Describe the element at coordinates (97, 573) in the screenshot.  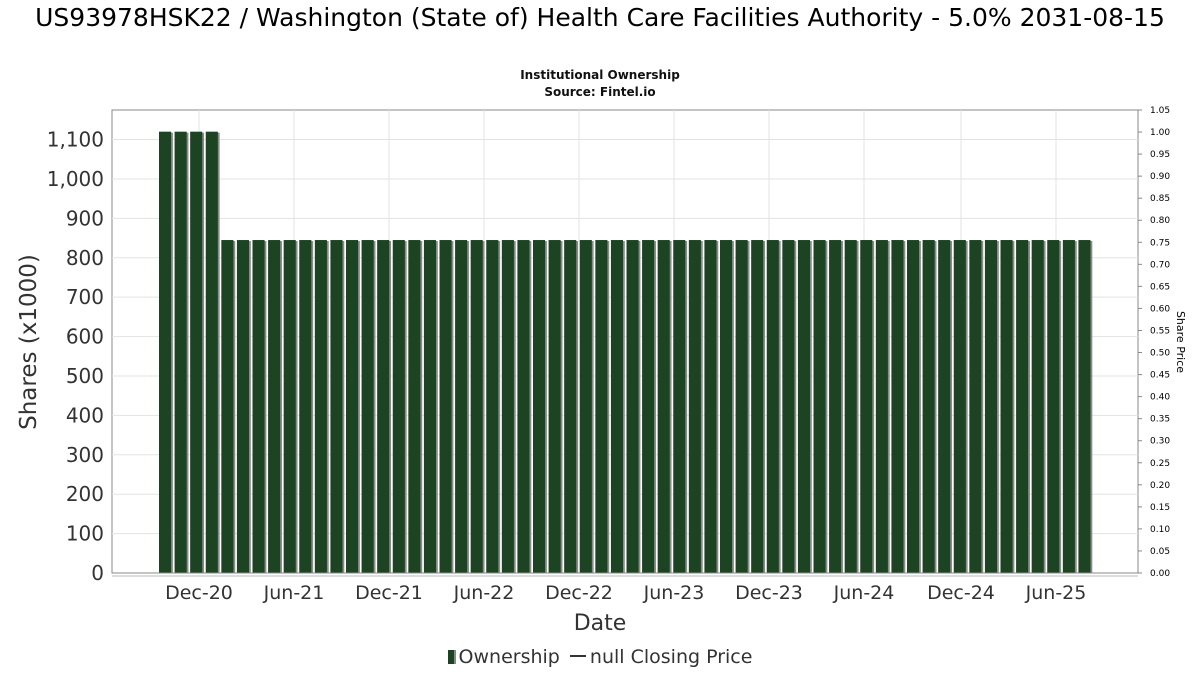
I see `y-tick-label: 0` at that location.